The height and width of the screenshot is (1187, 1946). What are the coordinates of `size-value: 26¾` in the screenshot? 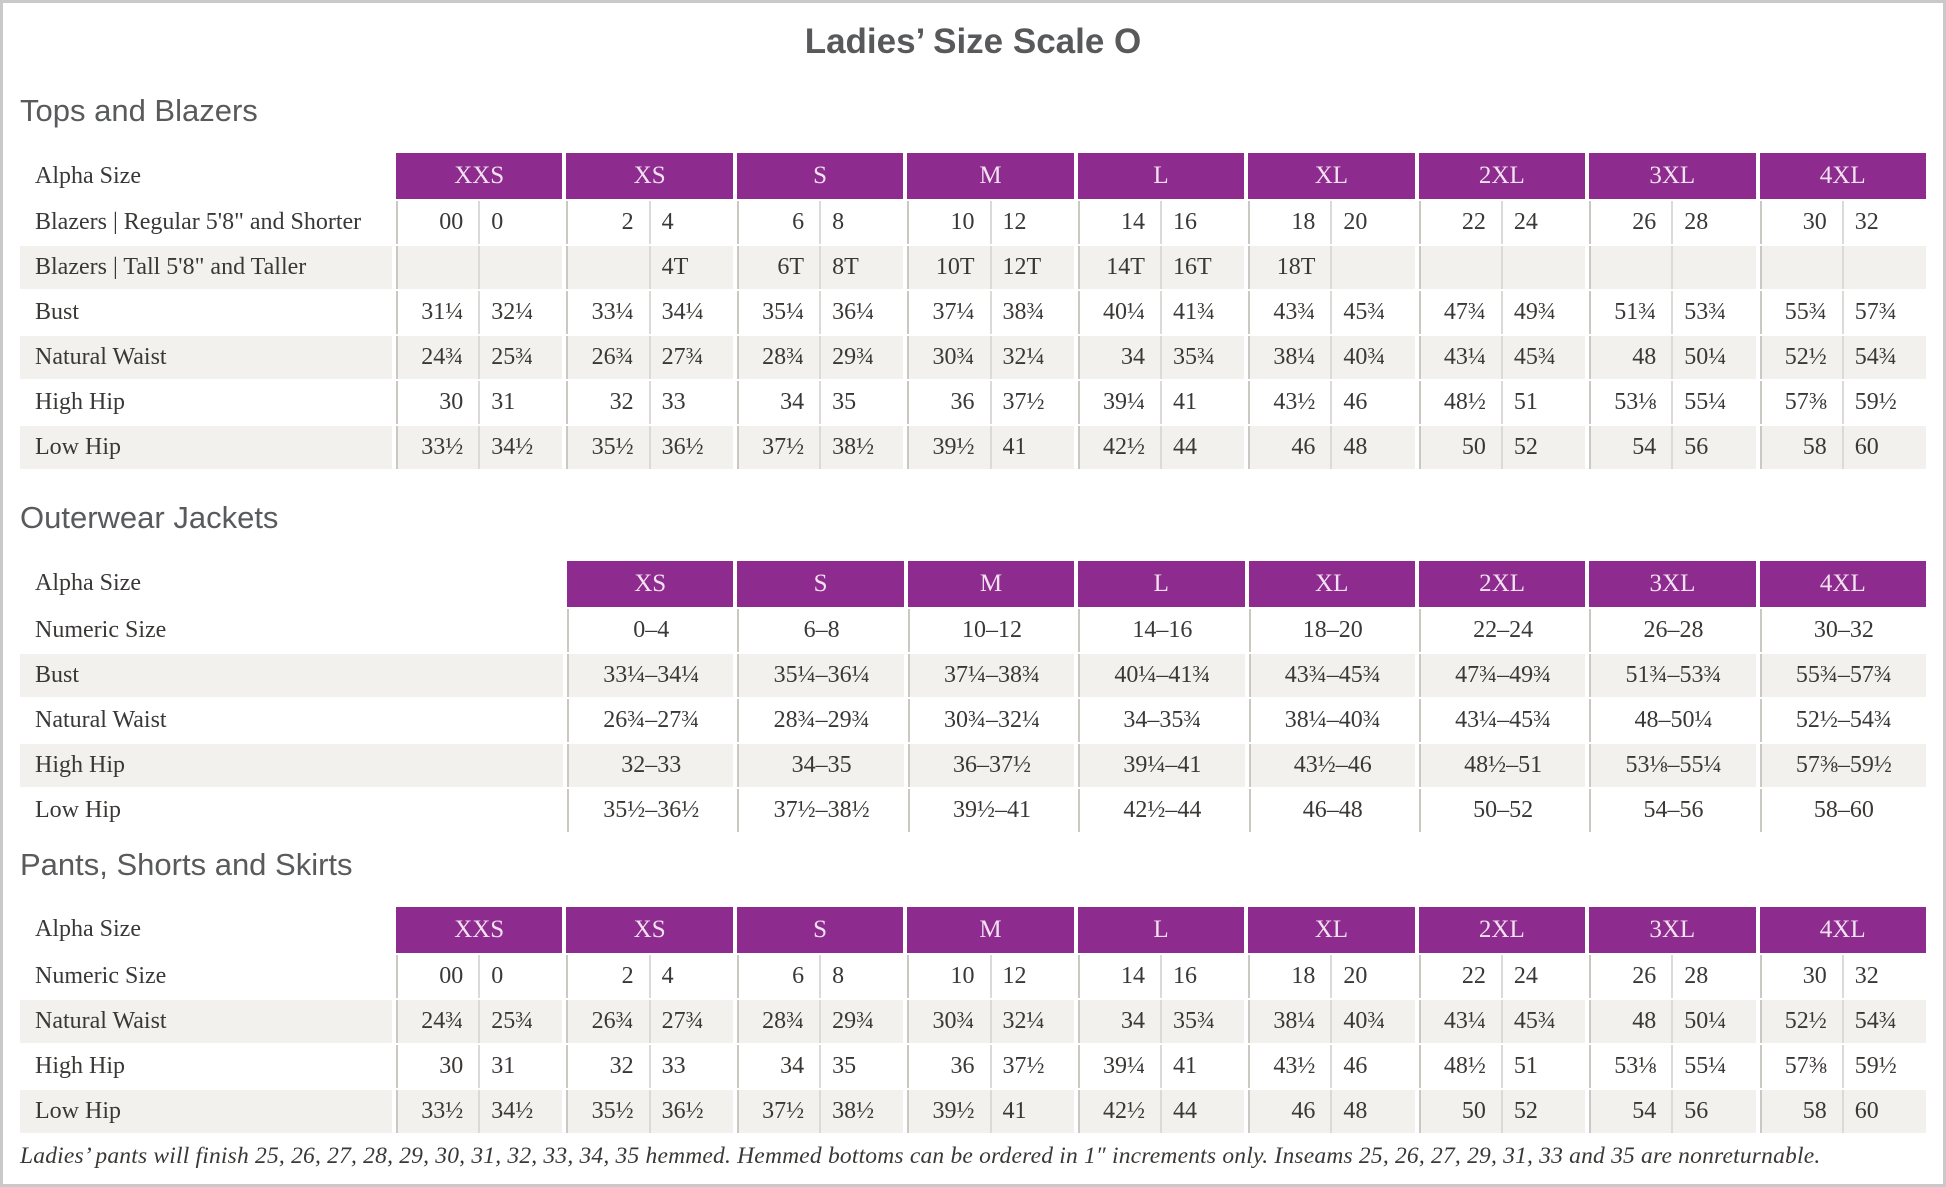 It's located at (609, 1021).